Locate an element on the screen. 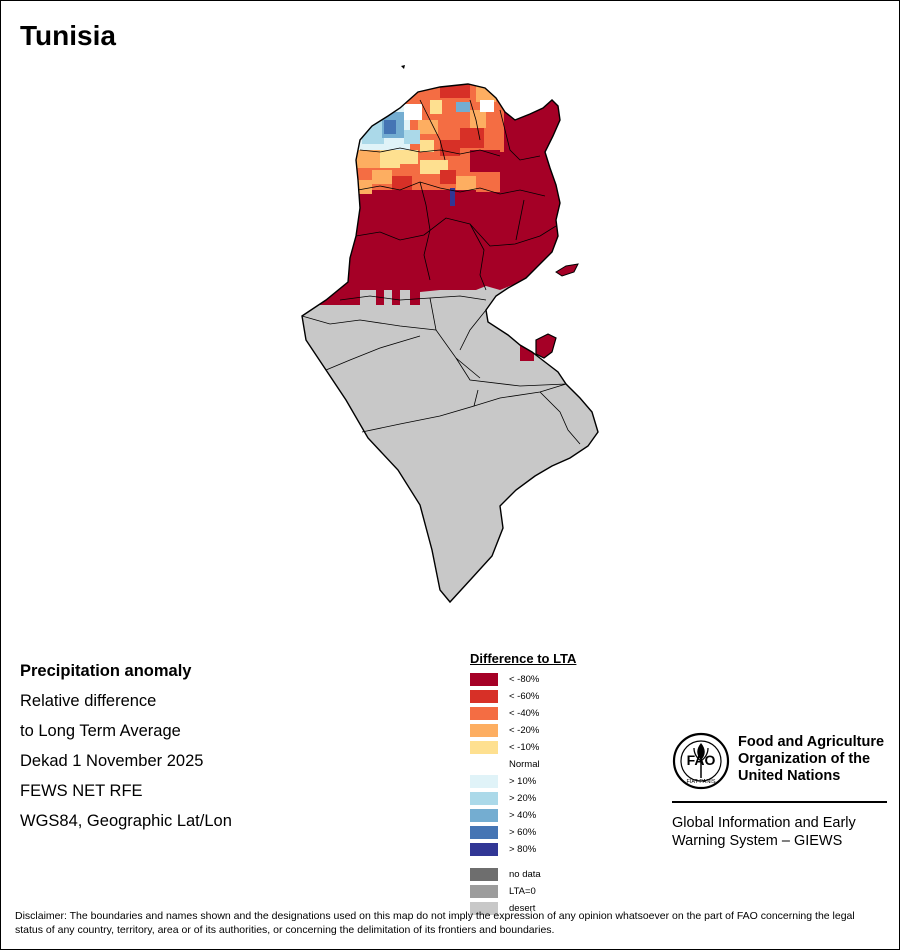 The height and width of the screenshot is (950, 900). legend-label: < -60% is located at coordinates (524, 696).